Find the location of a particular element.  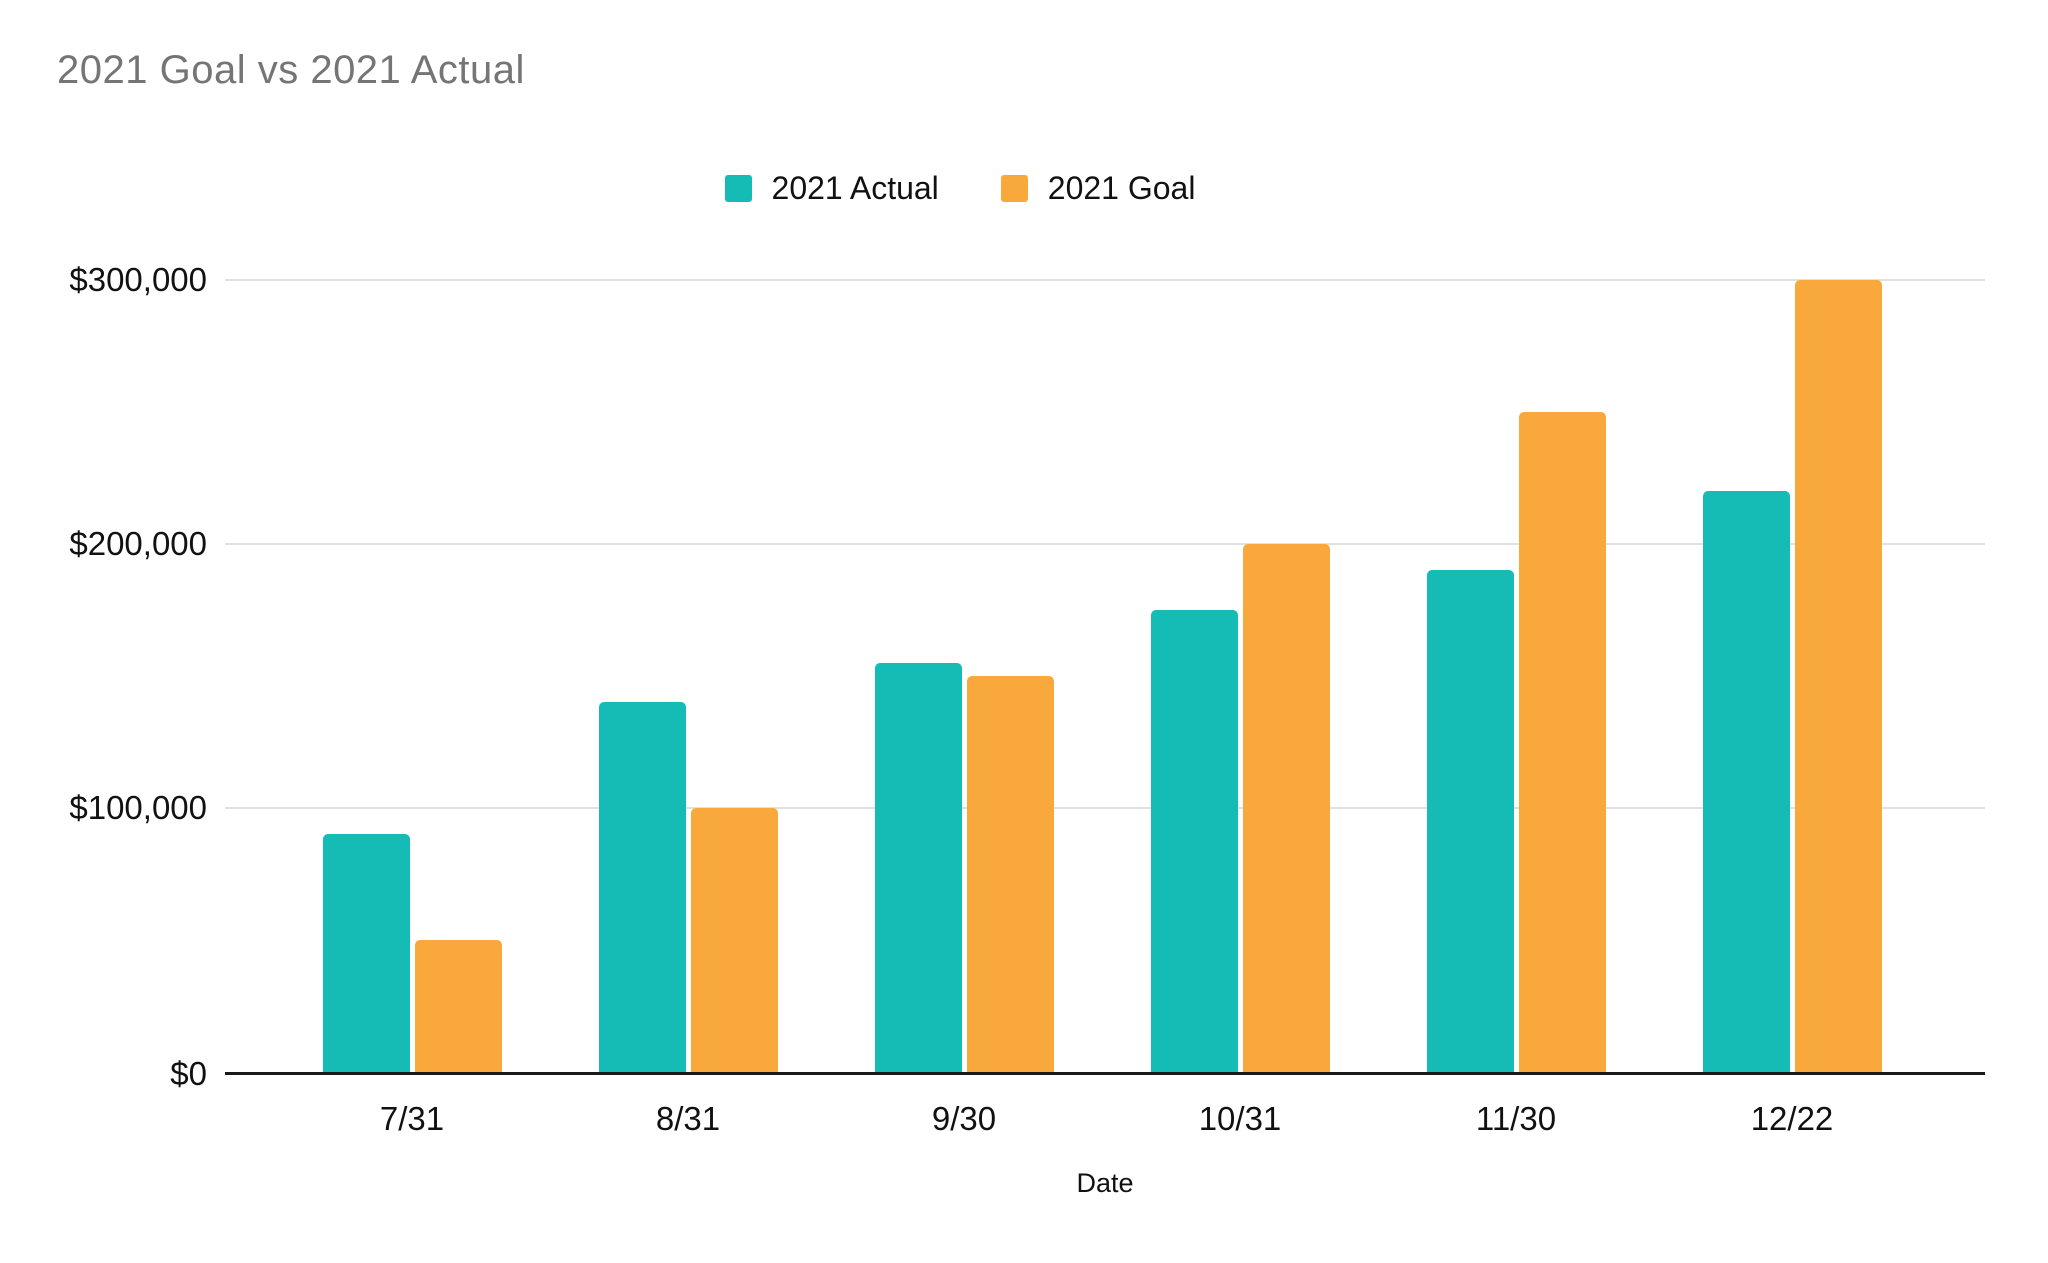

legend-item-2021-actual: 2021 Actual is located at coordinates (831, 188).